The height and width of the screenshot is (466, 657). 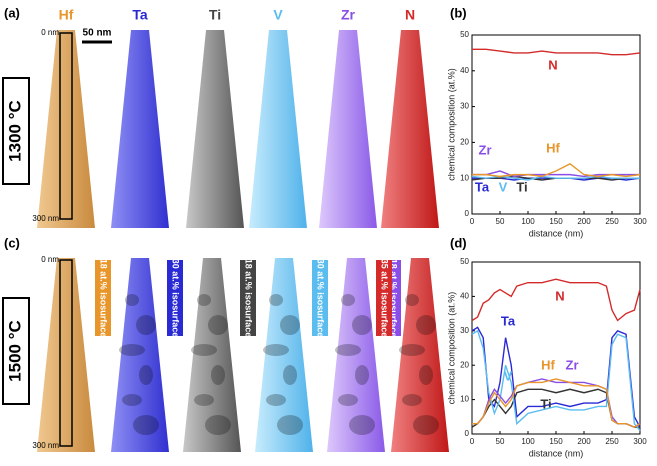 I want to click on element-label: N, so click(x=410, y=15).